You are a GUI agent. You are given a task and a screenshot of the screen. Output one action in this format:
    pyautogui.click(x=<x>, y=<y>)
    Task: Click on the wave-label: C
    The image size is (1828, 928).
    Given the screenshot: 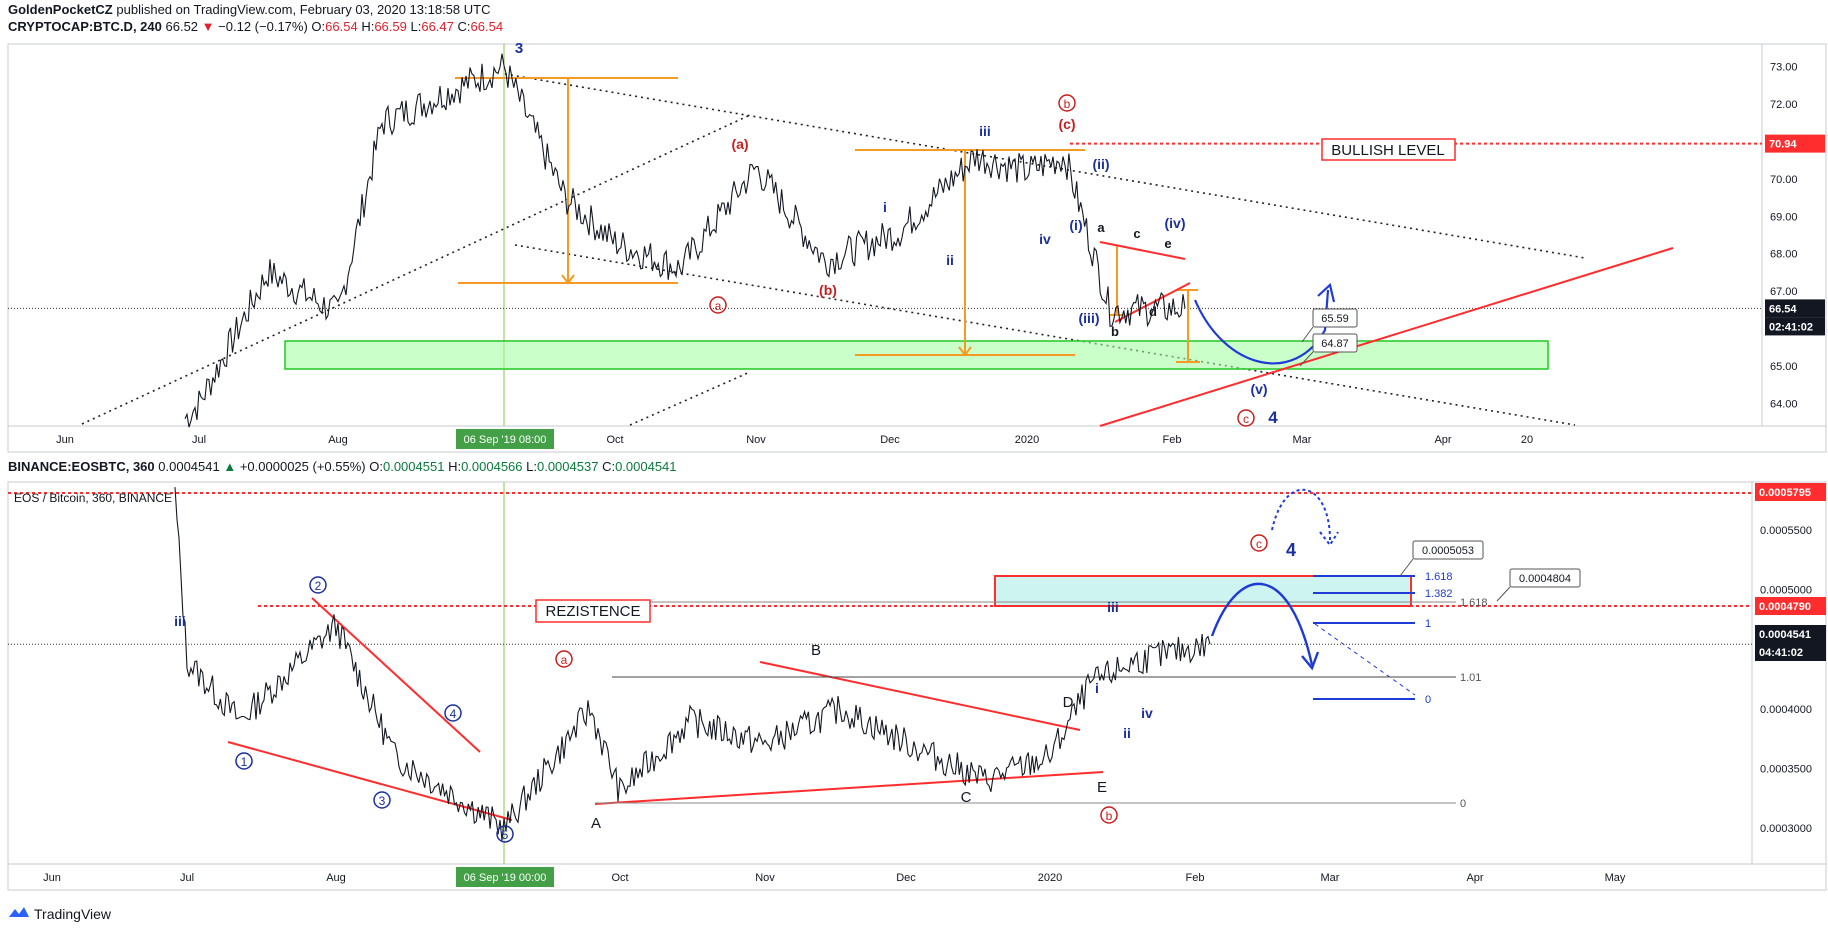 What is the action you would take?
    pyautogui.click(x=966, y=797)
    